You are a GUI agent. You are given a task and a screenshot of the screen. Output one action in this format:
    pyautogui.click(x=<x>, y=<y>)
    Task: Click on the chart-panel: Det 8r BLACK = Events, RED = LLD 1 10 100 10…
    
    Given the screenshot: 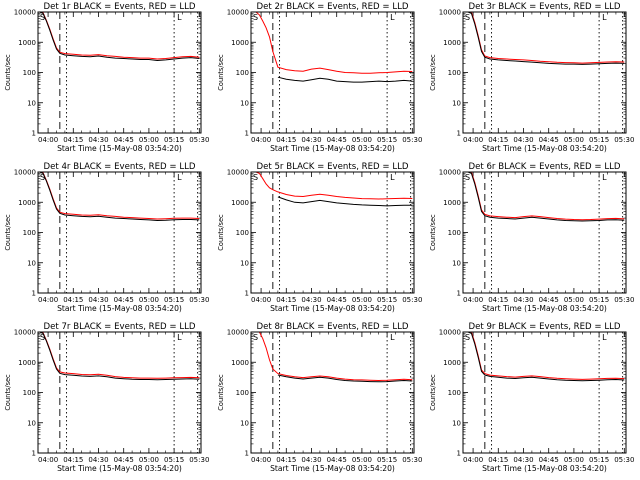 What is the action you would take?
    pyautogui.click(x=319, y=397)
    